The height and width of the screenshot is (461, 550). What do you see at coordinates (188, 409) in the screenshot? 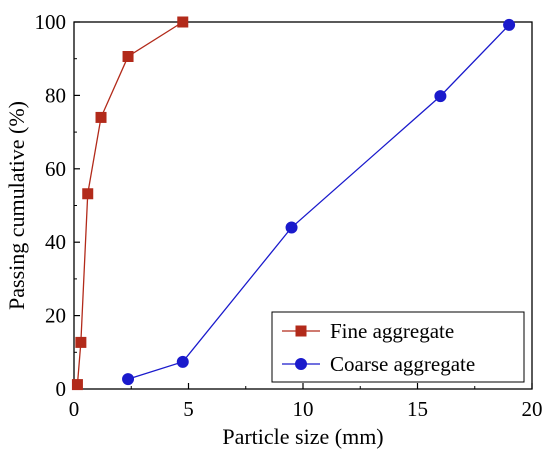
I see `x-tick-label: 5` at bounding box center [188, 409].